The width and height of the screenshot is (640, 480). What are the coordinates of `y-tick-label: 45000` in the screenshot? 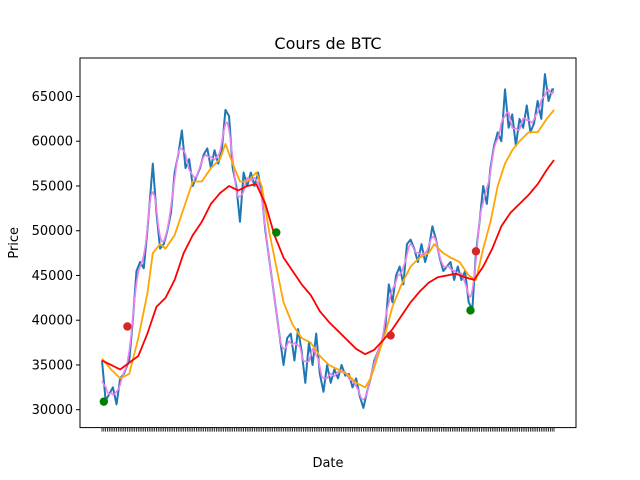 It's located at (52, 276).